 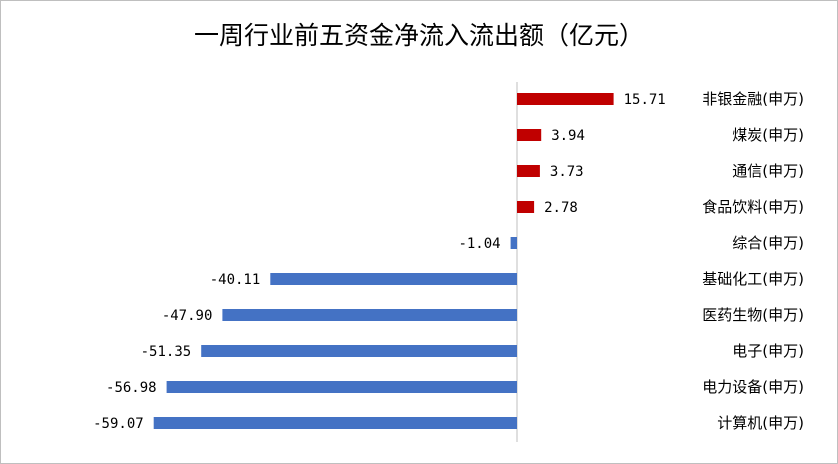 I want to click on category-label-3: 食品饮料(申万), so click(x=753, y=207).